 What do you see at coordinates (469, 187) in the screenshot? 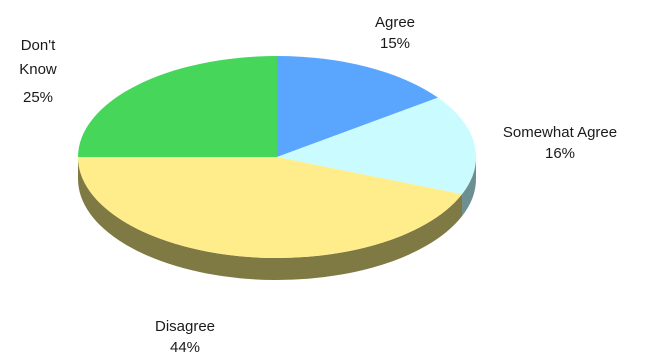
I see `pie-side-somewhat-agree` at bounding box center [469, 187].